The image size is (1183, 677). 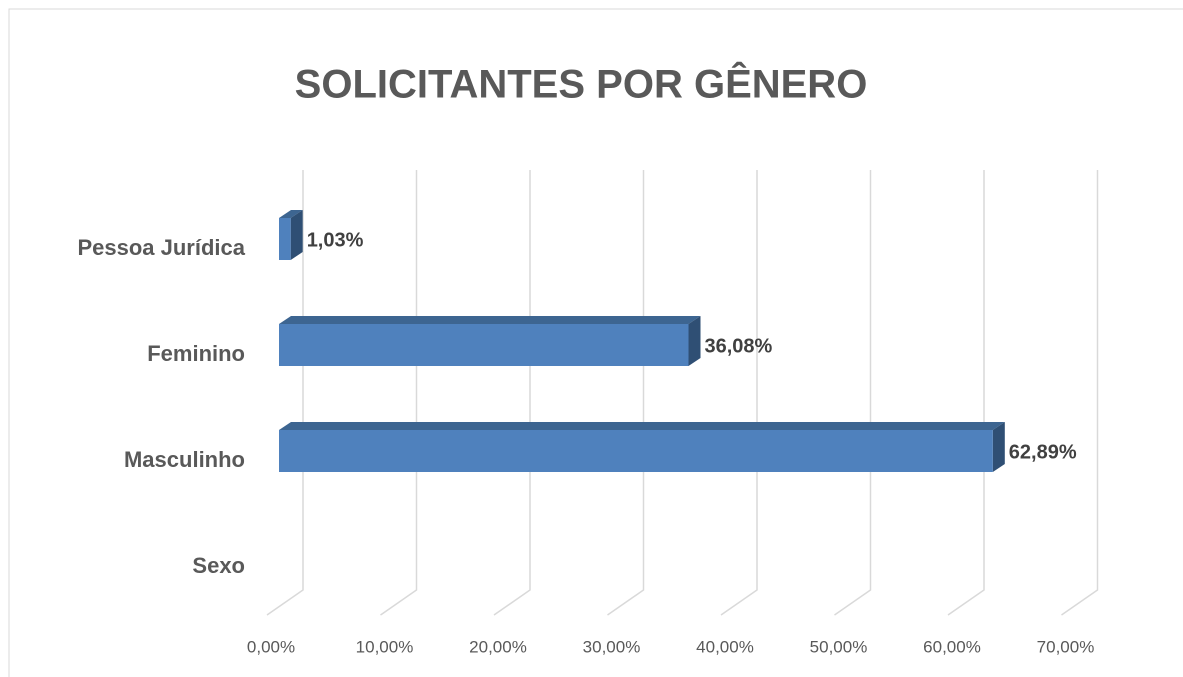 I want to click on x-tick-label: 70,00%, so click(x=1066, y=646).